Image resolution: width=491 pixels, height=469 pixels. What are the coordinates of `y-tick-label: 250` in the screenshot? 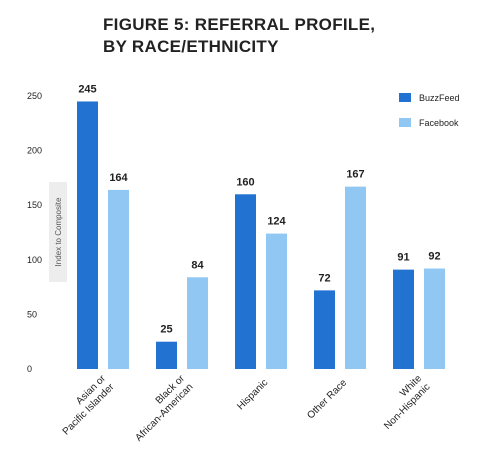 It's located at (34, 96).